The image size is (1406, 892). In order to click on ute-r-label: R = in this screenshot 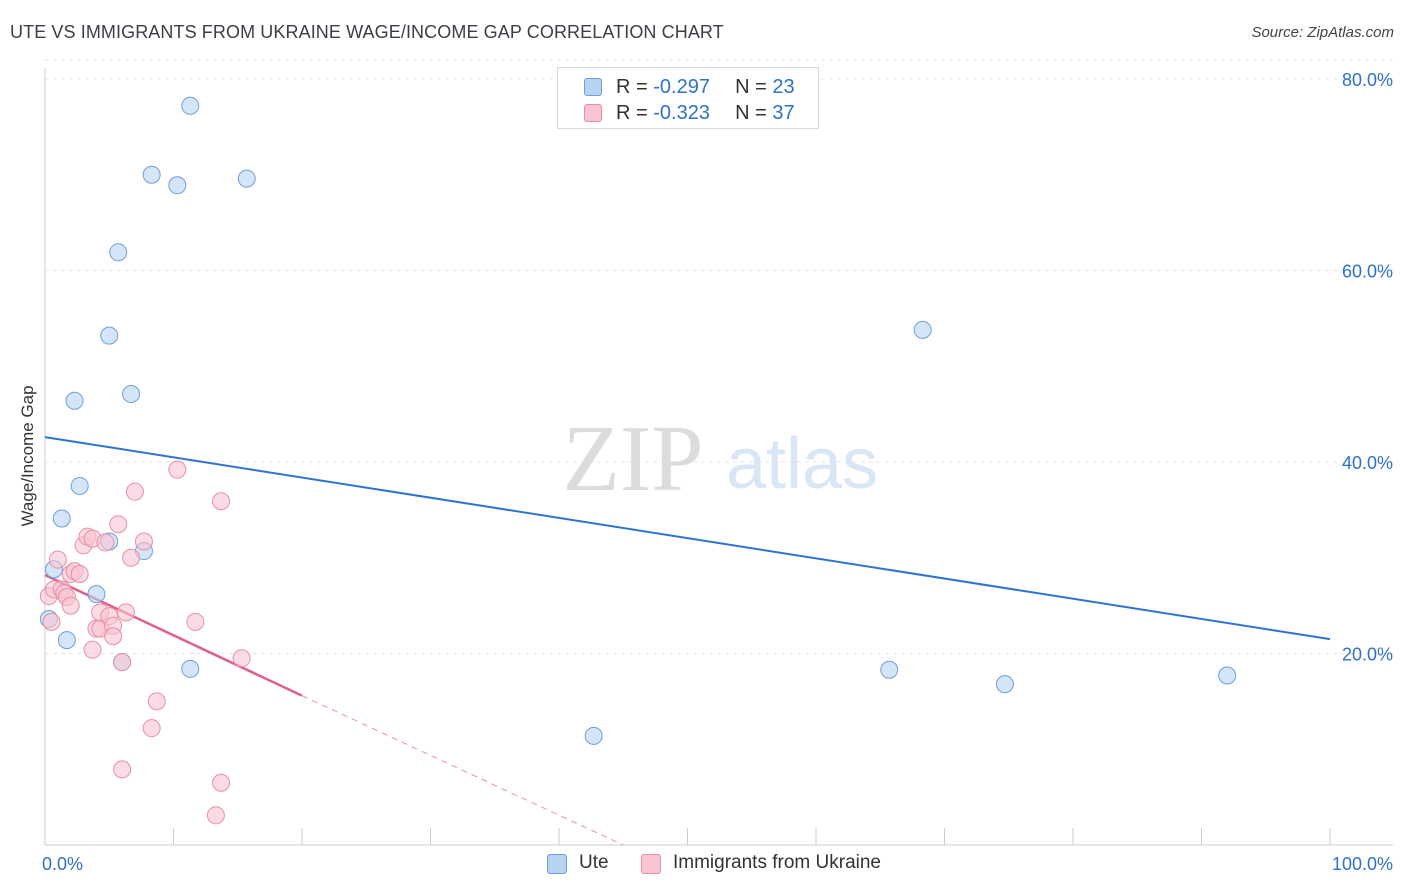, I will do `click(635, 87)`.